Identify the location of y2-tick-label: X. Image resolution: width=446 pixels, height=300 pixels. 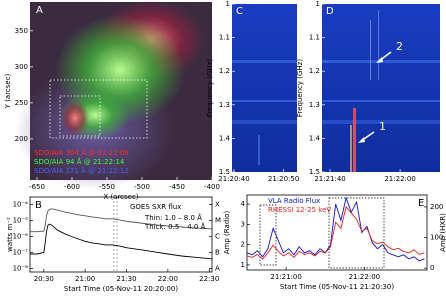
(217, 205).